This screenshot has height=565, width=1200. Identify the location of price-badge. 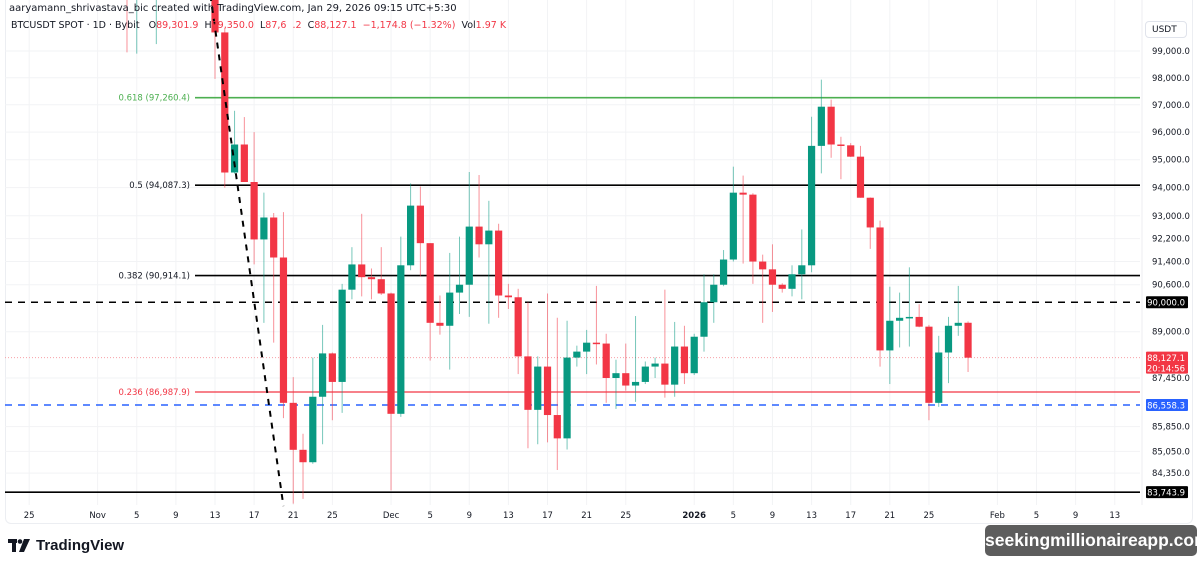
(1167, 362).